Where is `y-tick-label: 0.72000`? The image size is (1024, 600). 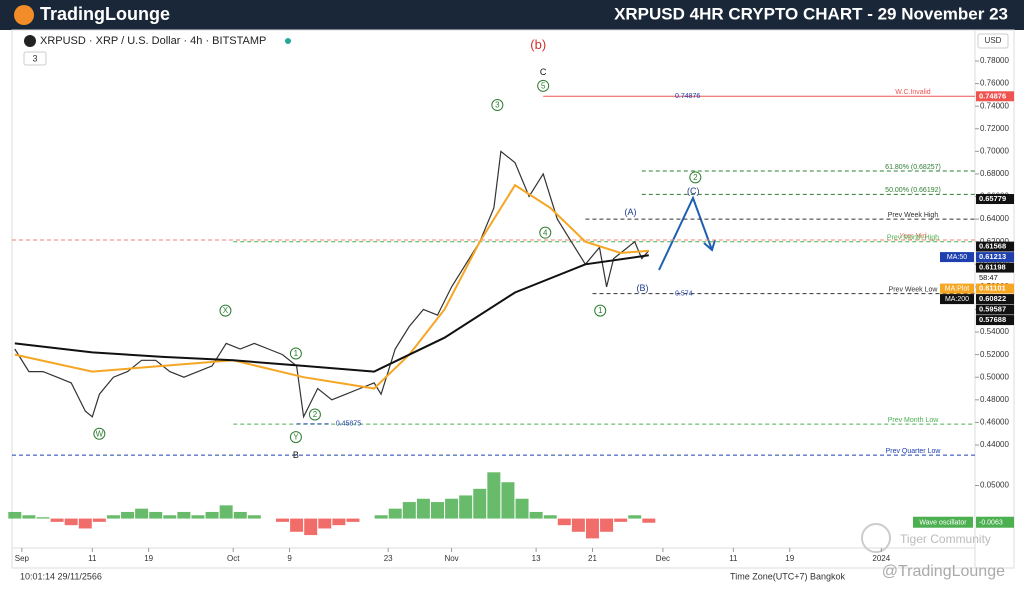 y-tick-label: 0.72000 is located at coordinates (994, 128).